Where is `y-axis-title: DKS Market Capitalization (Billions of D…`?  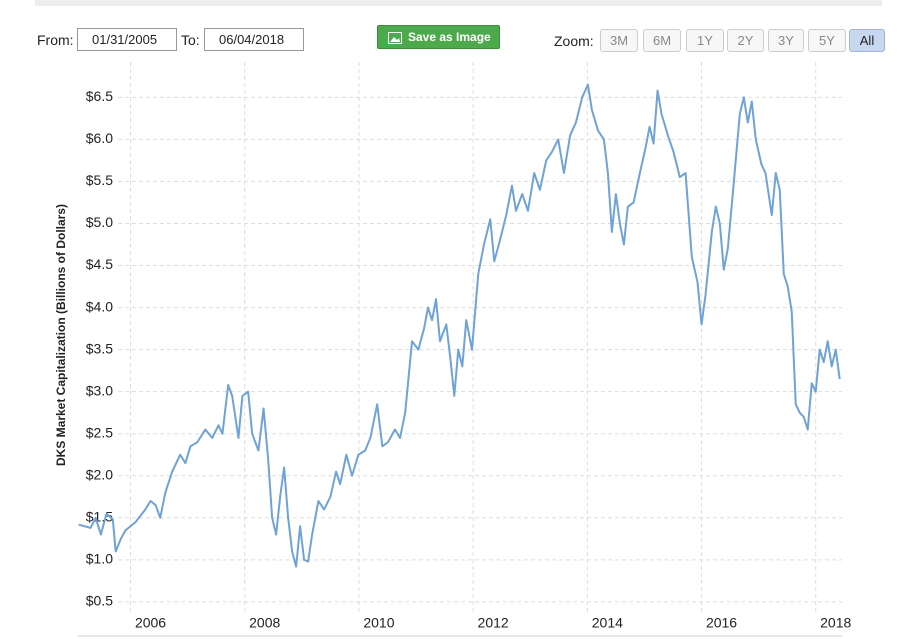 y-axis-title: DKS Market Capitalization (Billions of D… is located at coordinates (61, 335).